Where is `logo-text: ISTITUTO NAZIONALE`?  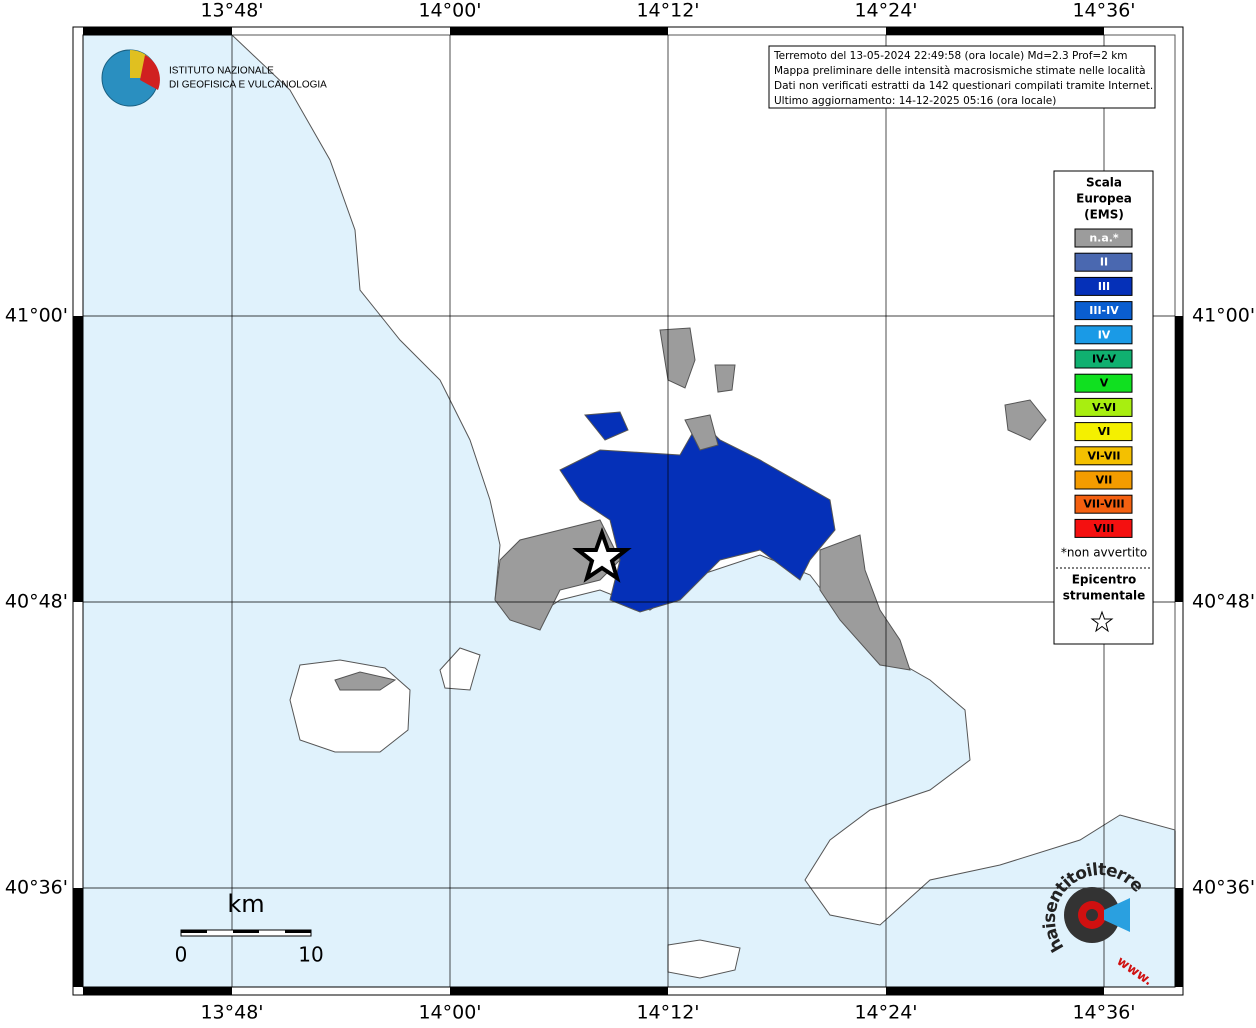 logo-text: ISTITUTO NAZIONALE is located at coordinates (221, 71).